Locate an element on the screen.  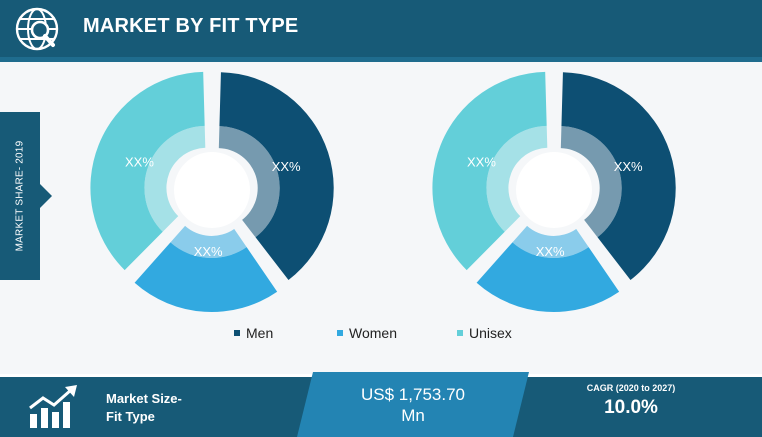
header-bar: MARKET BY FIT TYPE is located at coordinates (381, 28).